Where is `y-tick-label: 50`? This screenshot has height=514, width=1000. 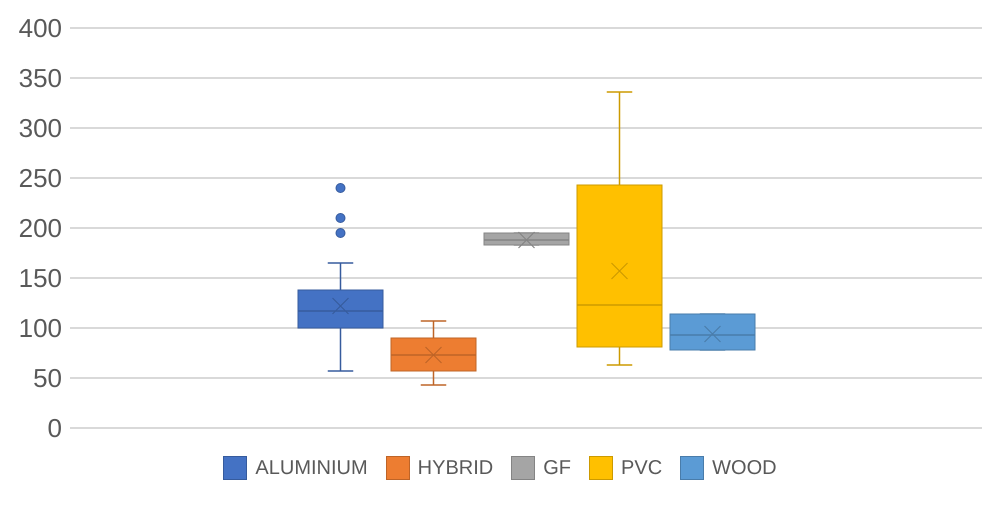 y-tick-label: 50 is located at coordinates (47, 378).